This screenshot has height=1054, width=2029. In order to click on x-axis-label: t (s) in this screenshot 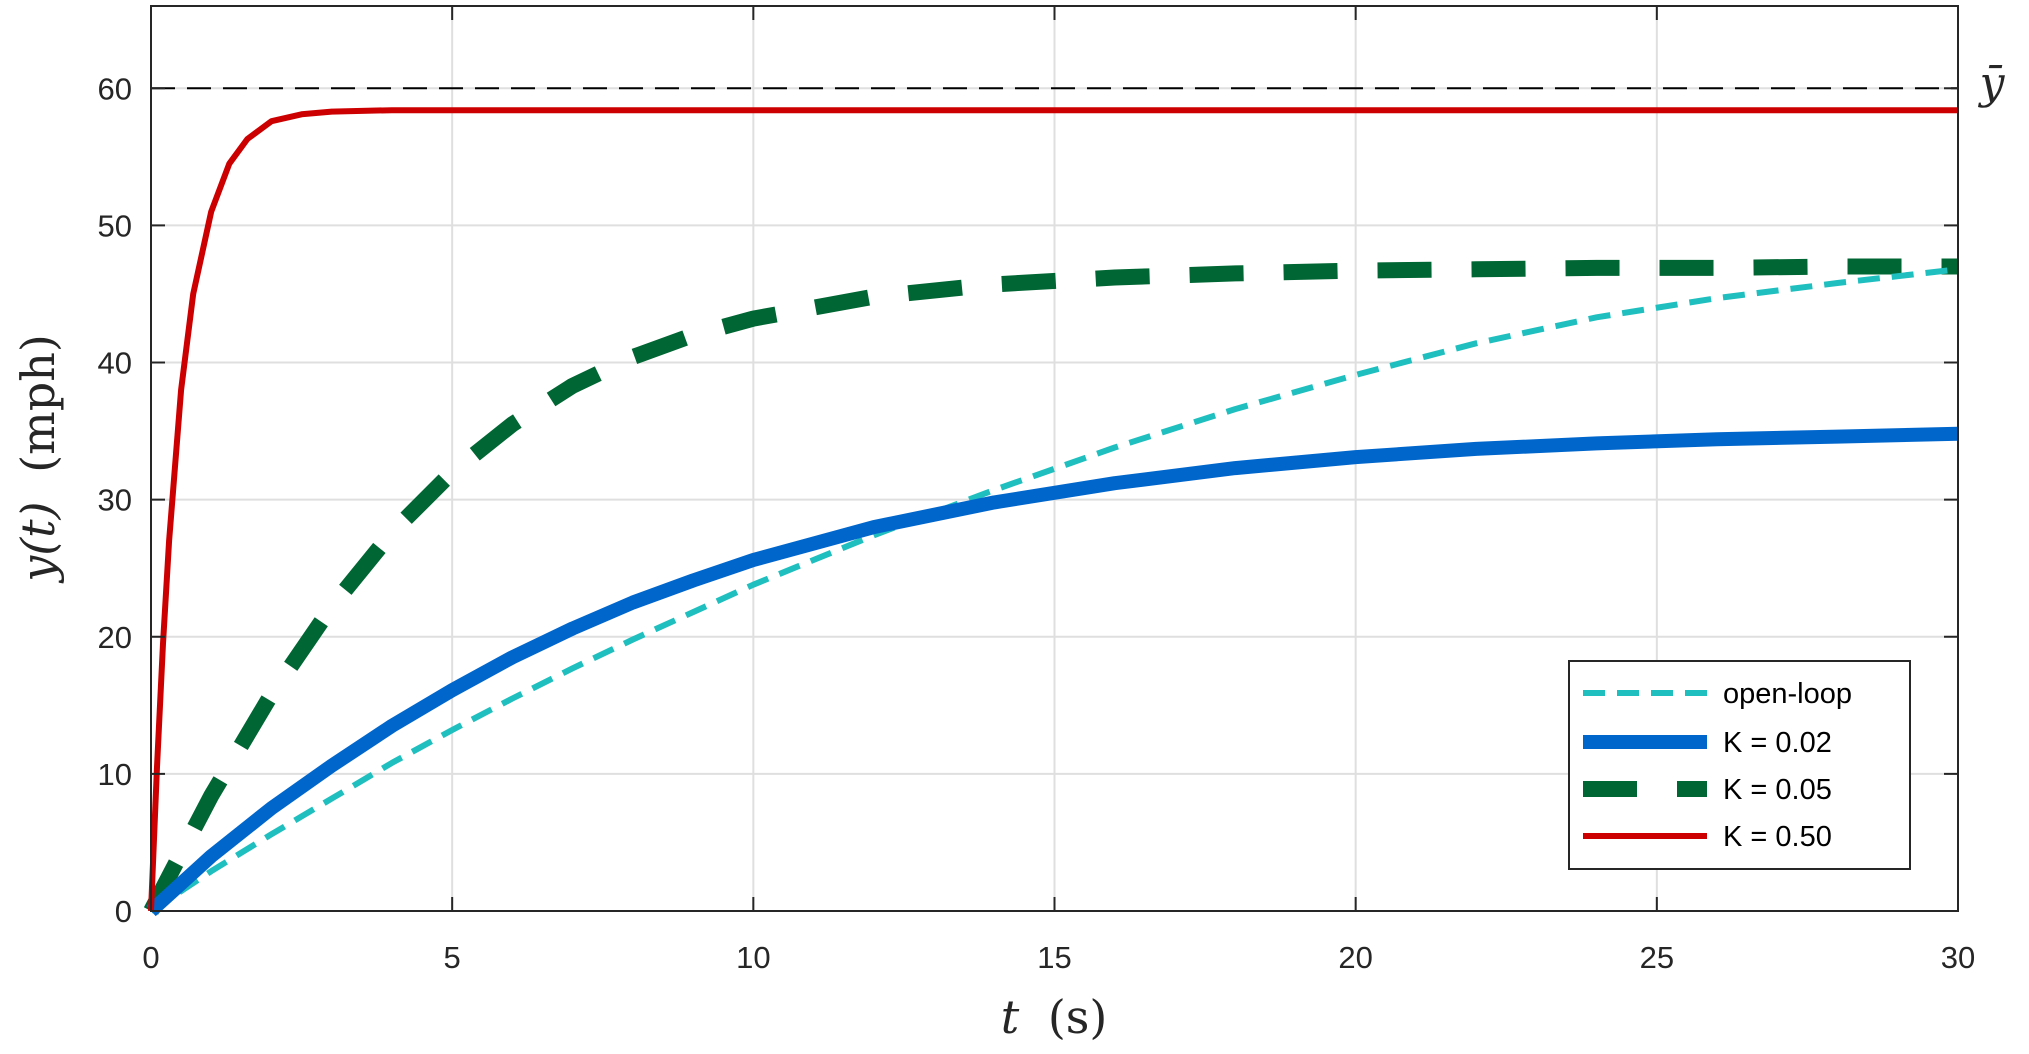, I will do `click(1054, 1017)`.